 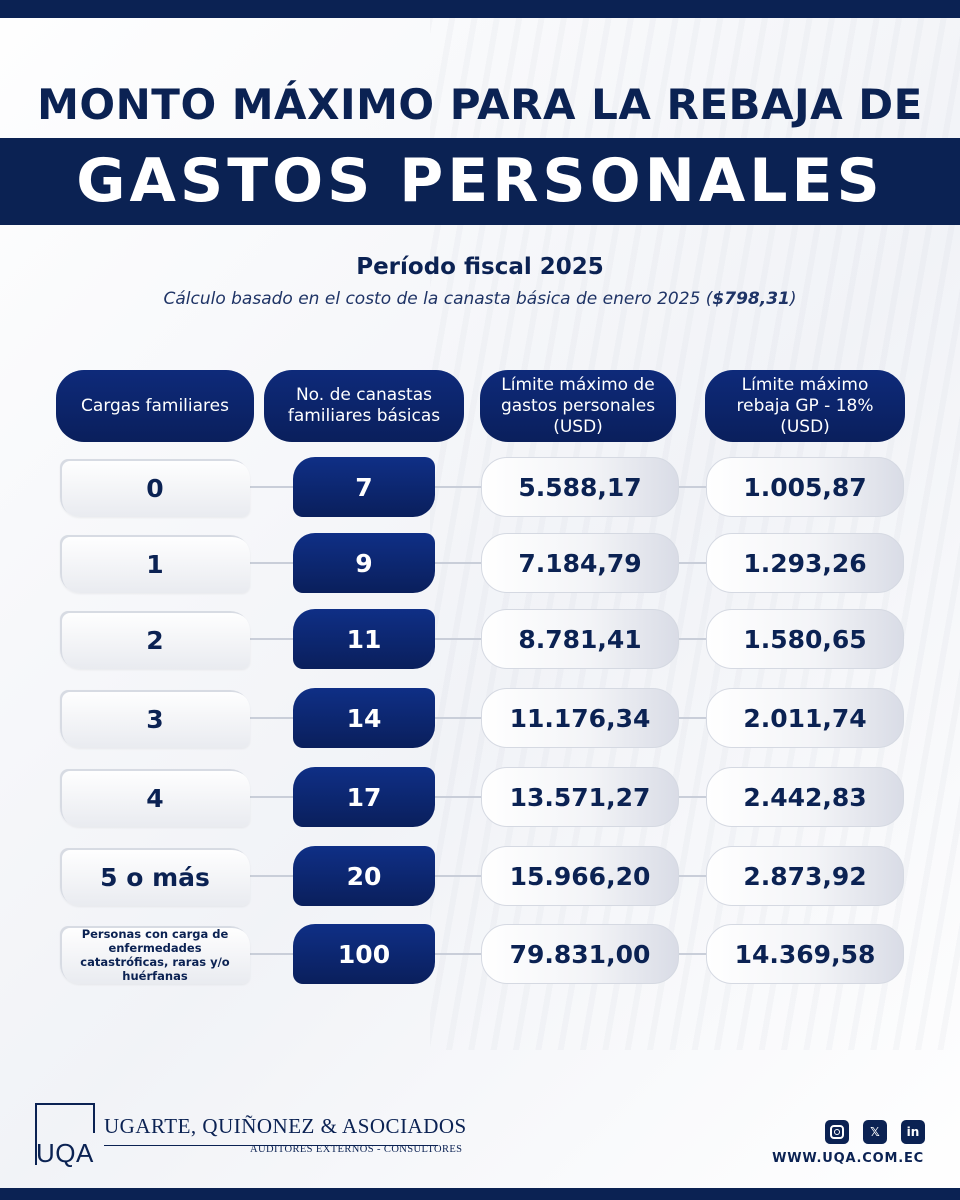 What do you see at coordinates (805, 563) in the screenshot?
I see `cell-rebaja: 1.293,26` at bounding box center [805, 563].